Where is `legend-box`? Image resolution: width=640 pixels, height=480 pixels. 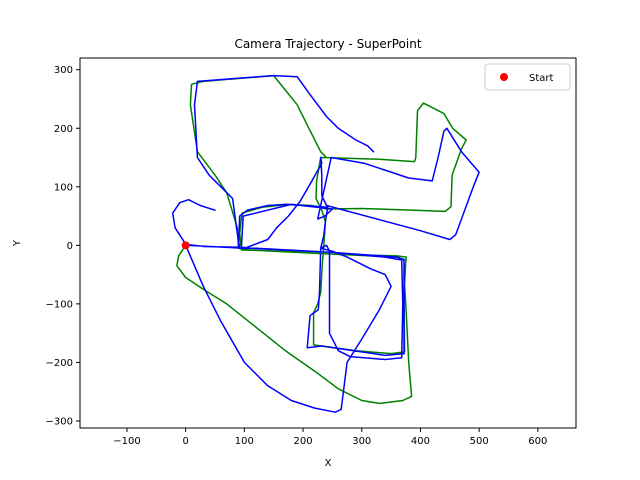 legend-box is located at coordinates (527, 77).